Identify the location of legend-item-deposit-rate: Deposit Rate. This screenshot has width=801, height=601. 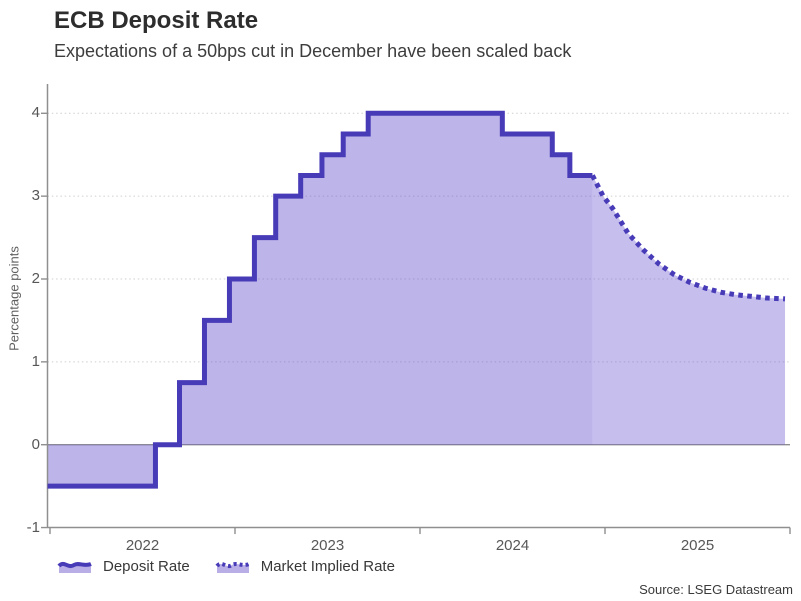
(123, 566).